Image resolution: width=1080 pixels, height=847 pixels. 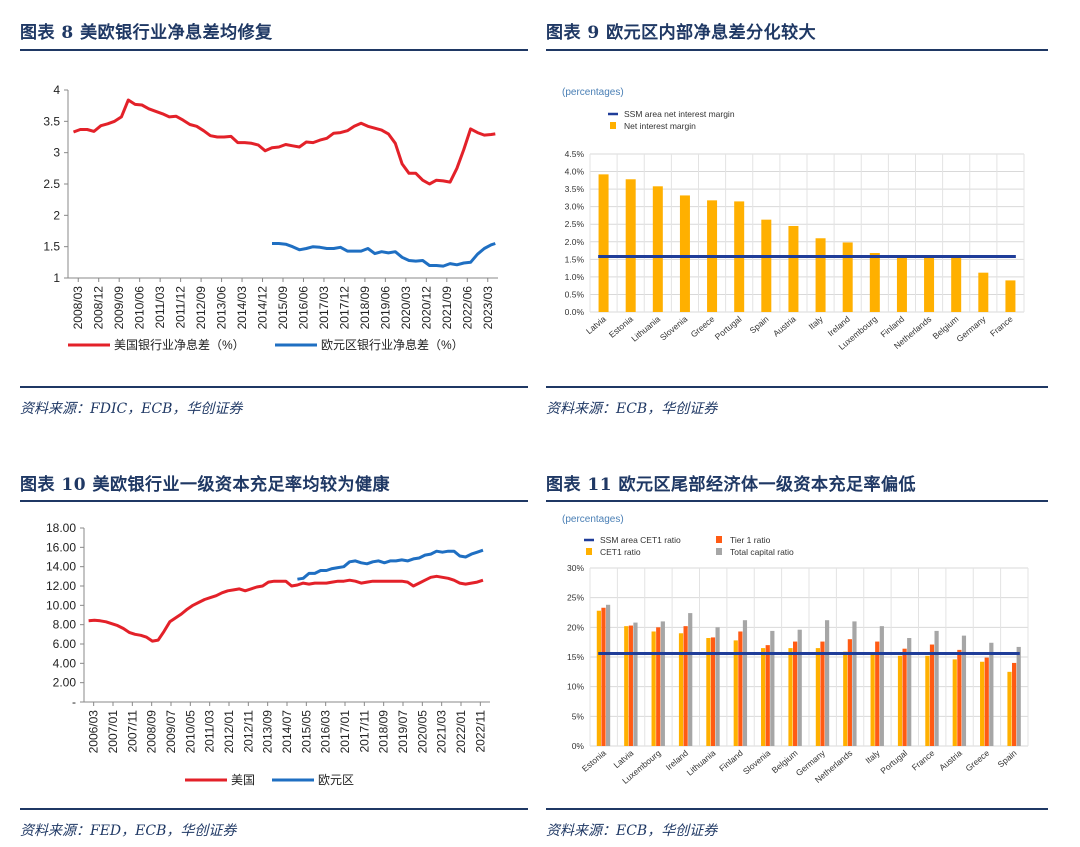 I want to click on x-tick-label: Germany, so click(x=971, y=328).